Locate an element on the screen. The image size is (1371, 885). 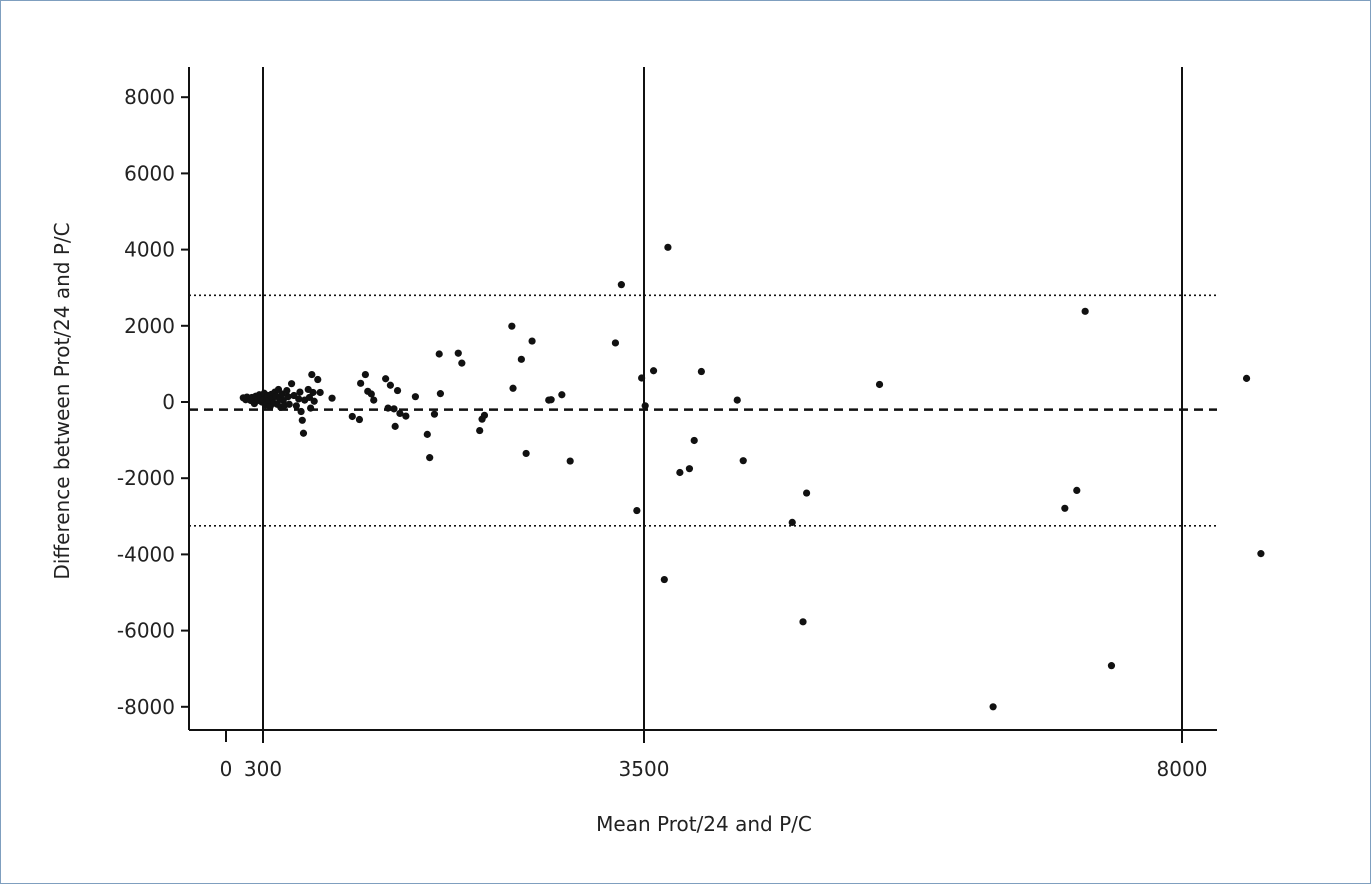
x-axis-title: Mean Prot/24 and P/C is located at coordinates (704, 824).